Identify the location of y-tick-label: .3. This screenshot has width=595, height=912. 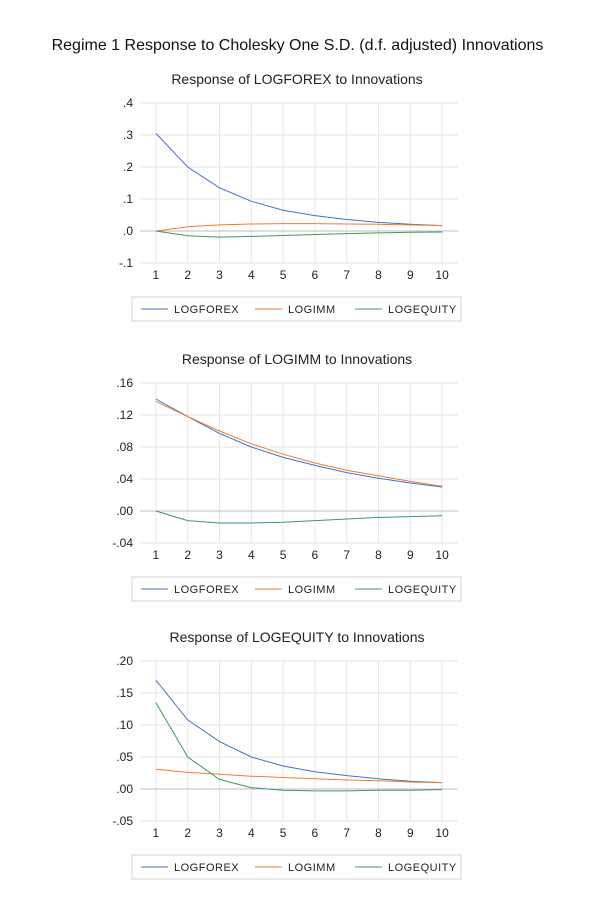
(128, 135).